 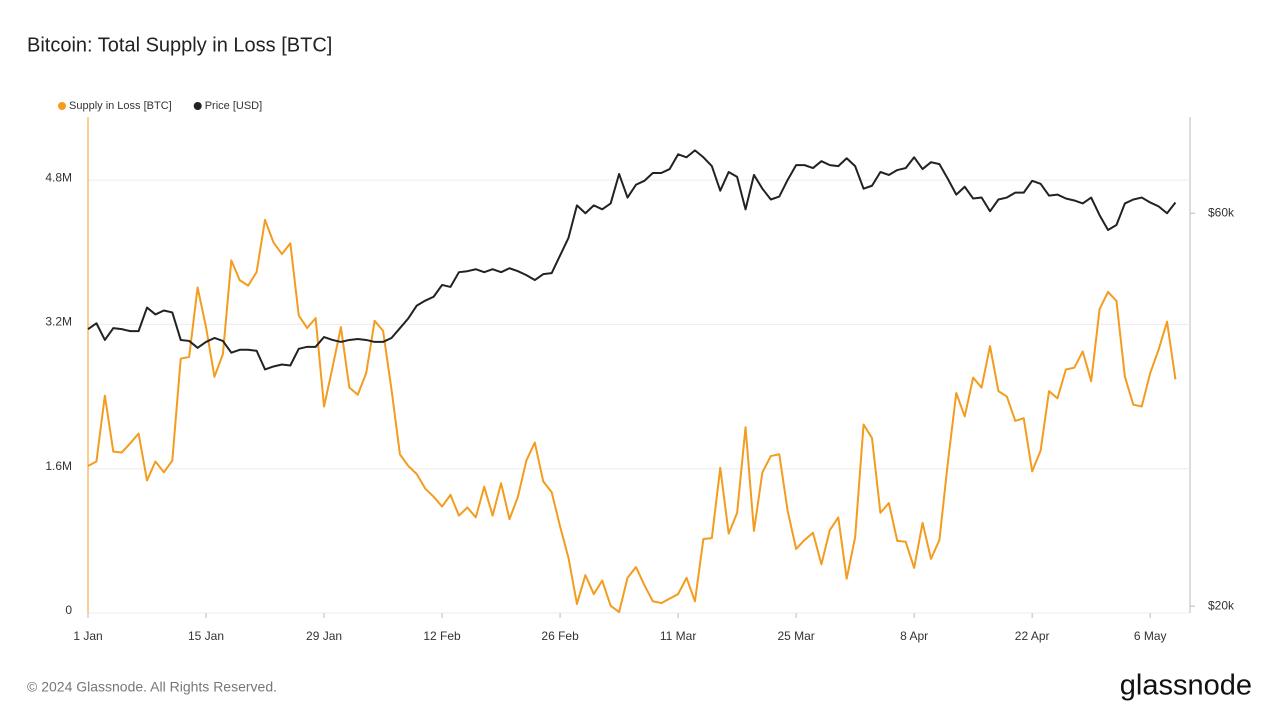 I want to click on copyright: © 2024 Glassnode. All Rights Reserved., so click(x=152, y=687).